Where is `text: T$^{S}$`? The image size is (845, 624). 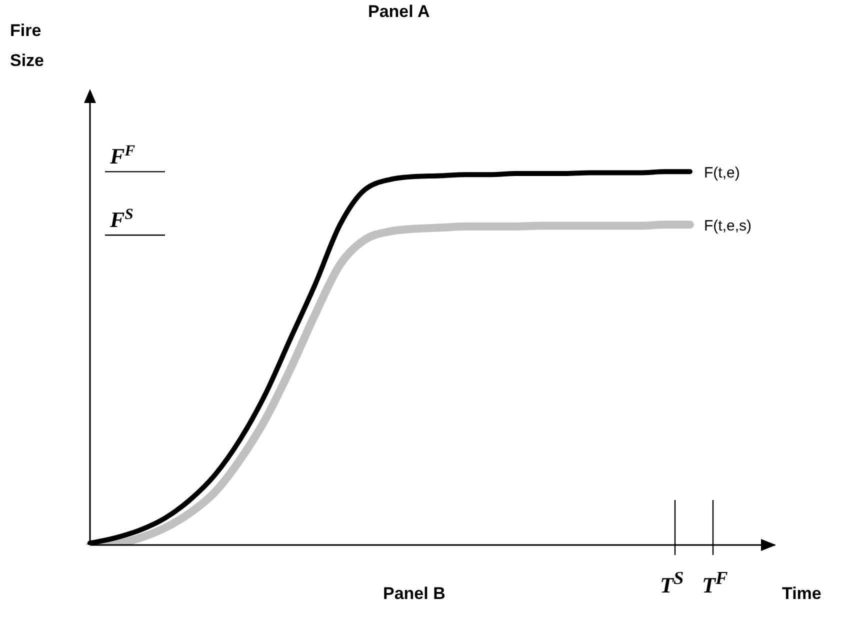 text: T$^{S}$ is located at coordinates (672, 583).